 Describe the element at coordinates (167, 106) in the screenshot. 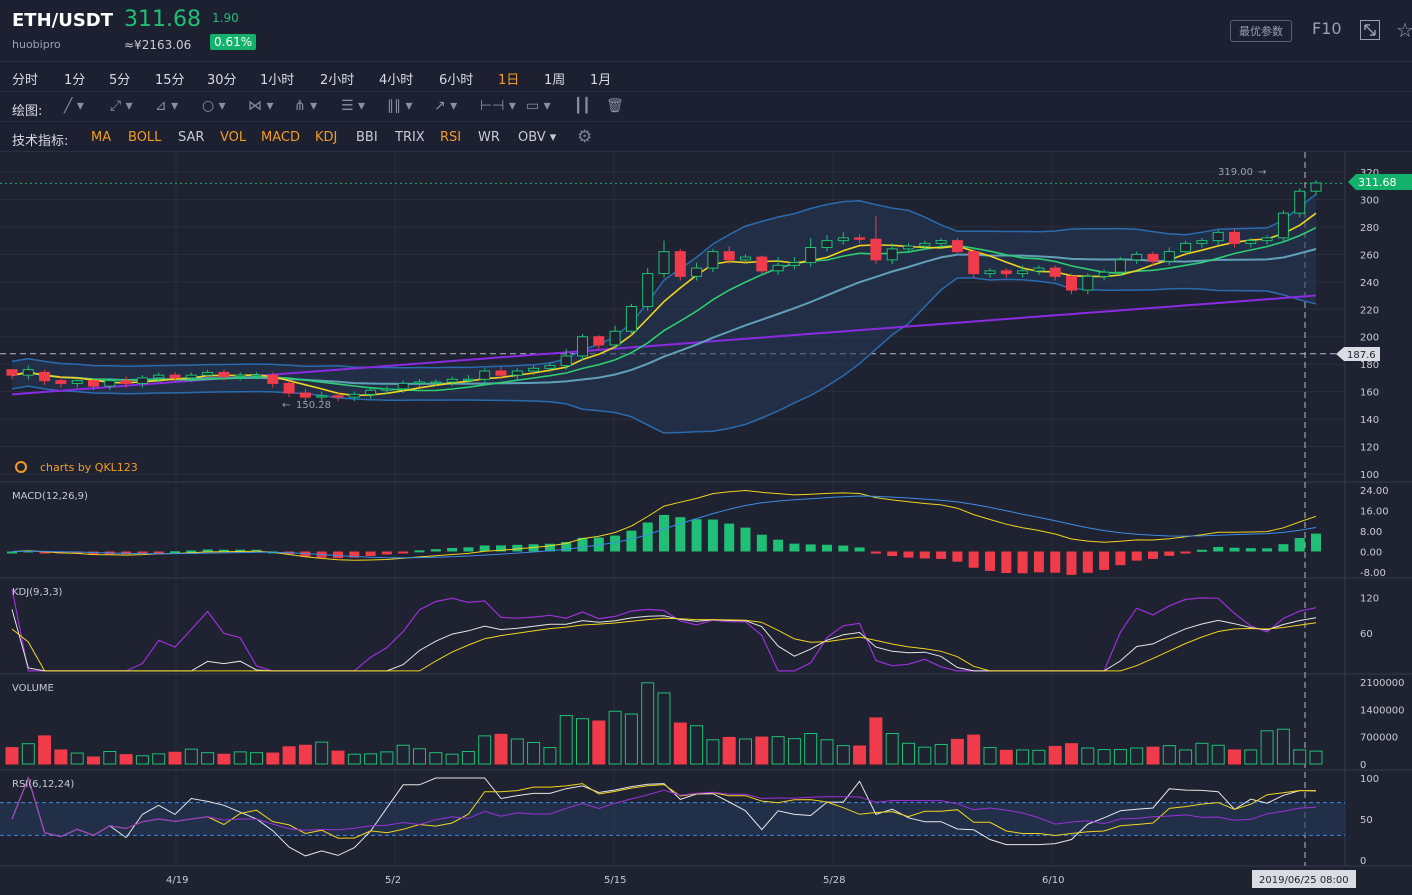

I see `channel-tool-icon: ⊿ ▾` at that location.